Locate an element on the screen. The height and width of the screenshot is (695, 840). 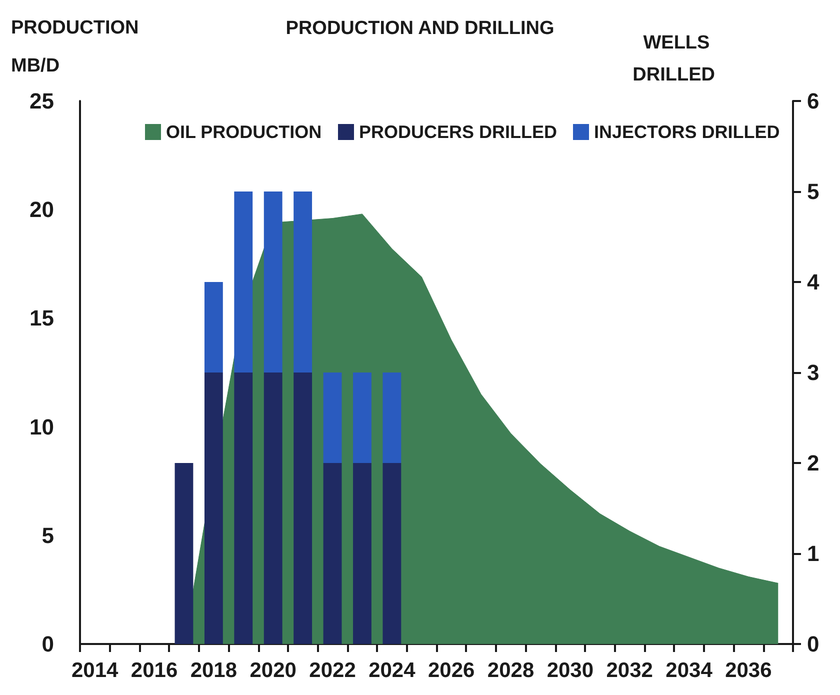
x-tick-label: 2016 is located at coordinates (154, 670).